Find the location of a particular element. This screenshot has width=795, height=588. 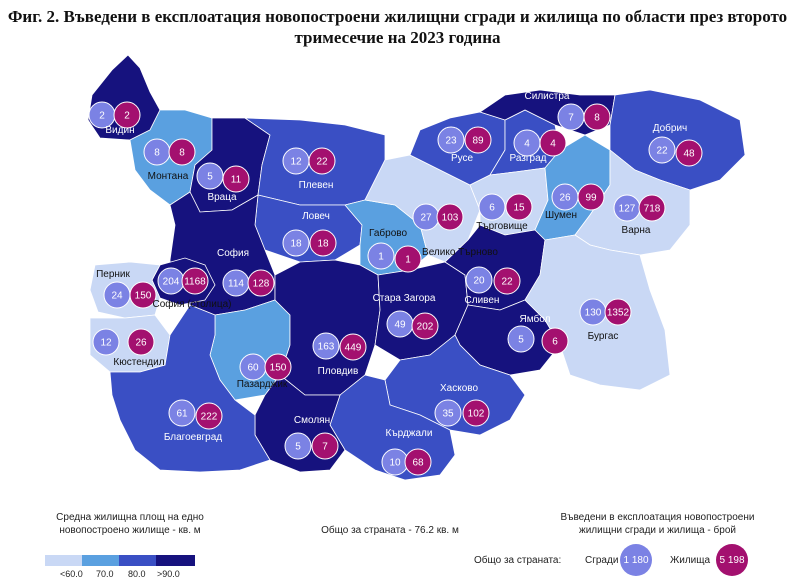

dwellings-bubble-montana is located at coordinates (182, 152).